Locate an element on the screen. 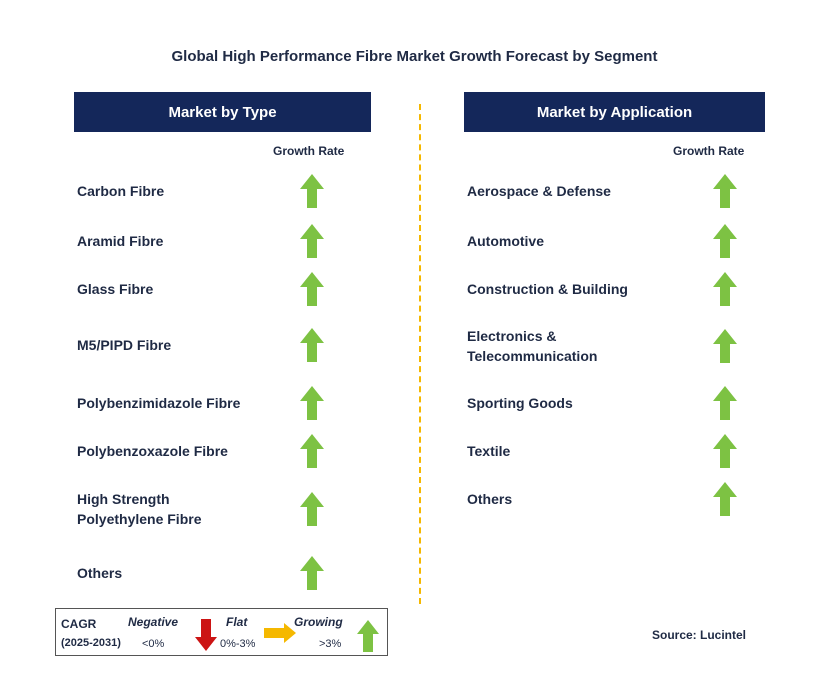 Image resolution: width=829 pixels, height=684 pixels. down-arrow-icon is located at coordinates (206, 635).